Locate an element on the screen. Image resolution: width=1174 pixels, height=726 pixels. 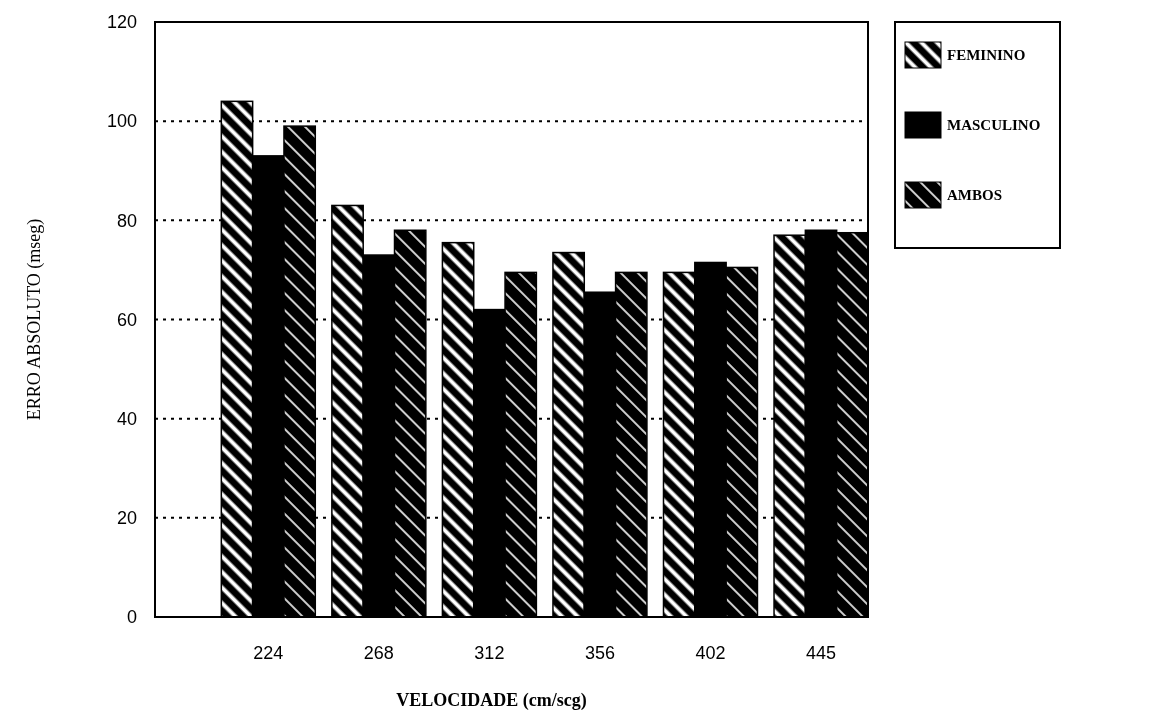
legend-label: FEMININO is located at coordinates (986, 55).